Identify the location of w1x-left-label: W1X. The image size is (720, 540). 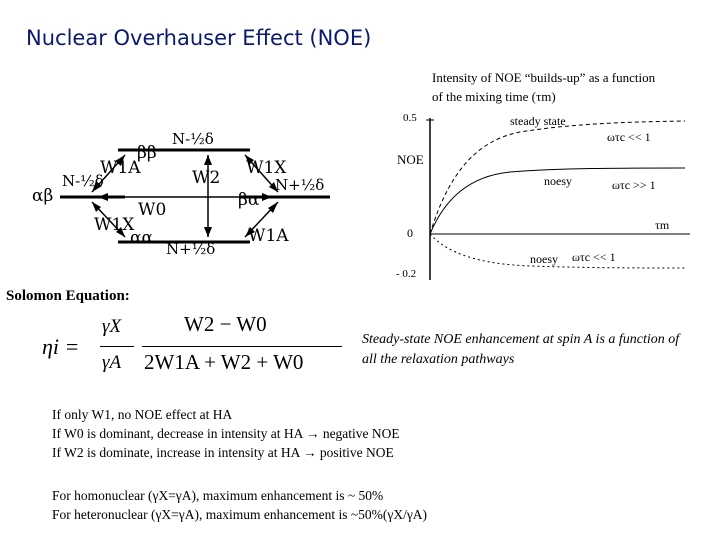
(114, 225).